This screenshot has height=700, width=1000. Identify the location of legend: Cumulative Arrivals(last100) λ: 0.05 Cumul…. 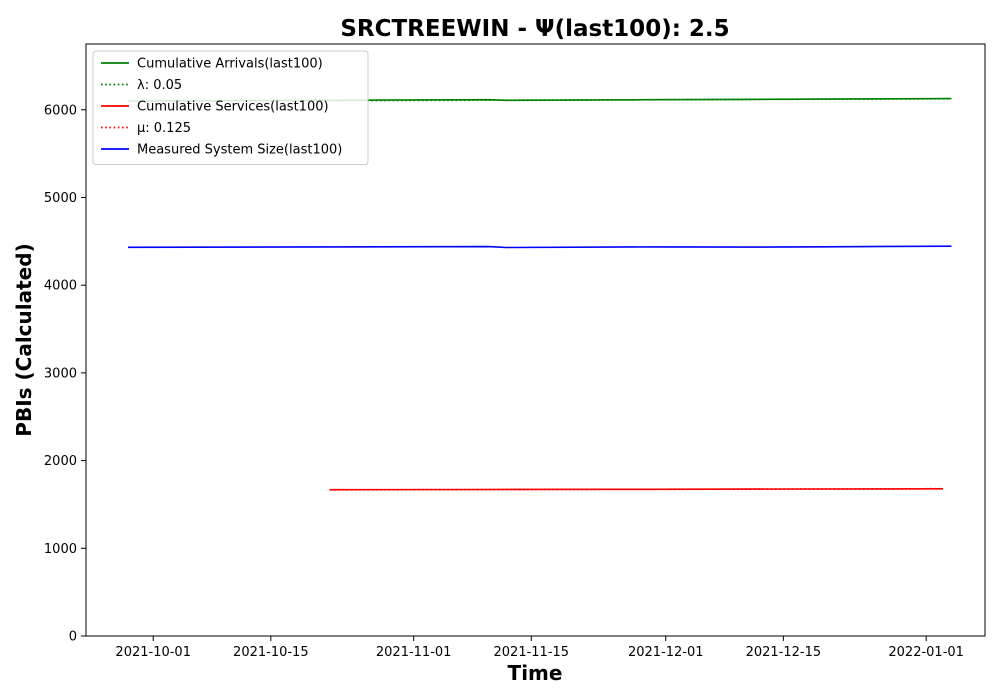
(230, 107).